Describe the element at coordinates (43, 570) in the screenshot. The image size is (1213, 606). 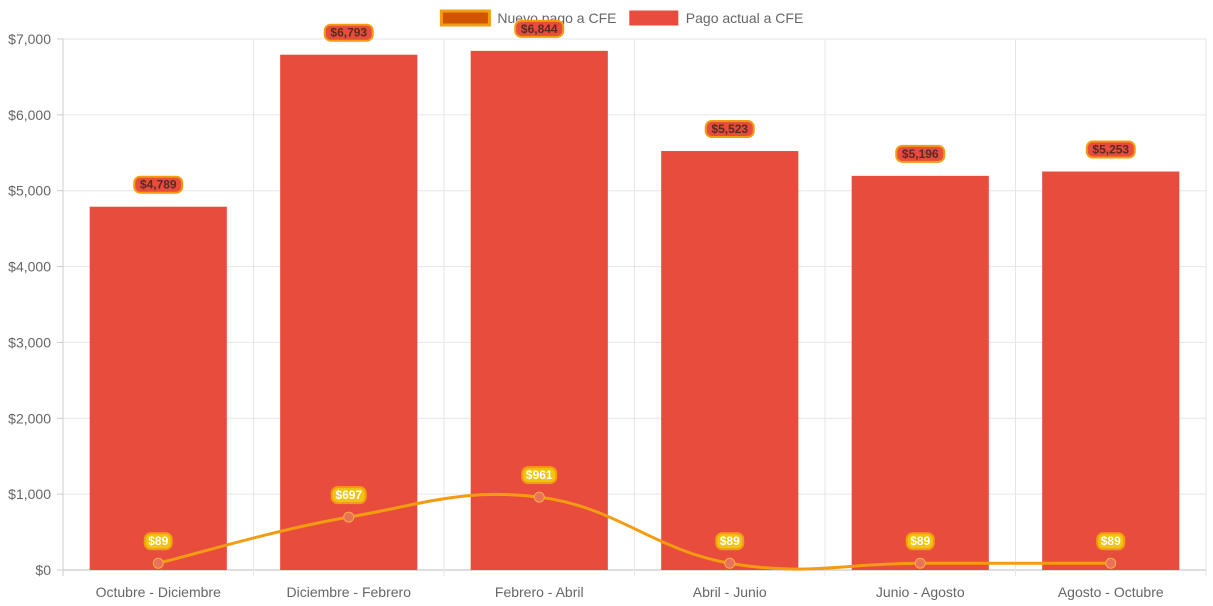
I see `y-tick-label: $0` at that location.